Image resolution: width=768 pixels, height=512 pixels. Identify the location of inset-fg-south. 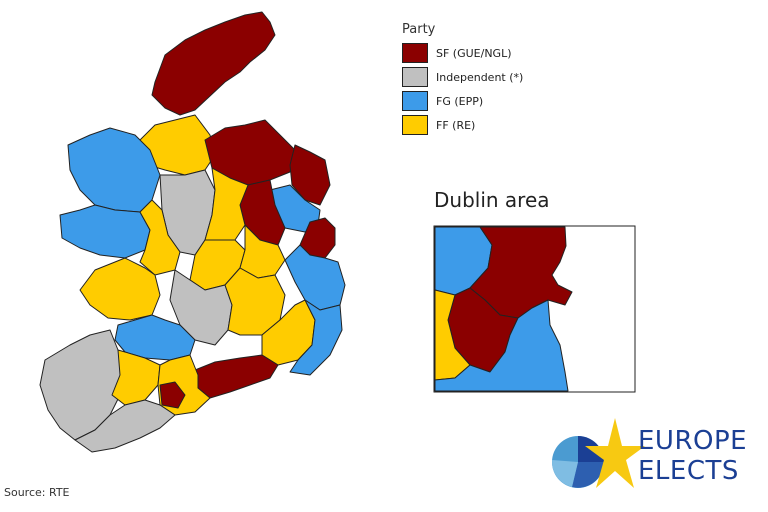
(501, 345).